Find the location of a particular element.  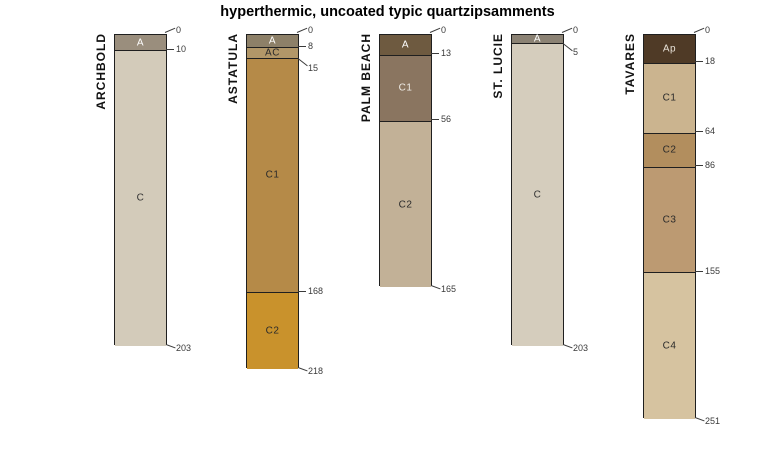

depth-label: 86 is located at coordinates (710, 165).